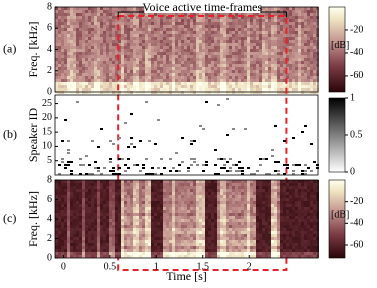  What do you see at coordinates (65, 165) in the screenshot?
I see `speaker-cell` at bounding box center [65, 165].